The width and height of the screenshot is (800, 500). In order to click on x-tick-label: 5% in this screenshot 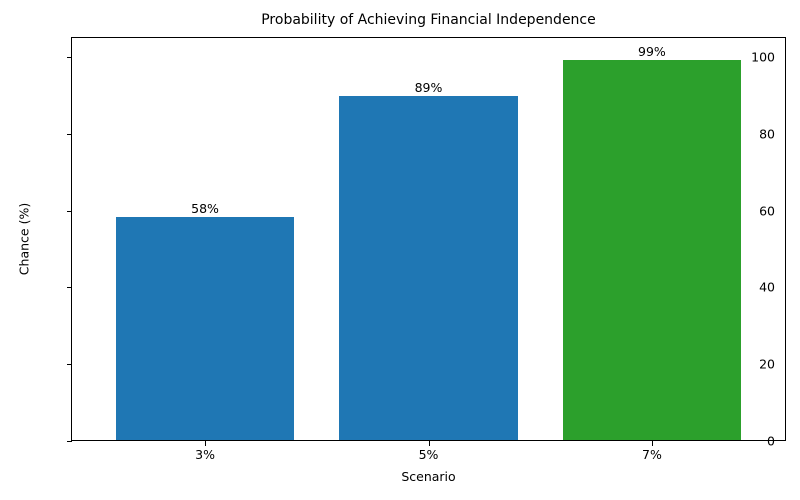, I will do `click(428, 454)`.